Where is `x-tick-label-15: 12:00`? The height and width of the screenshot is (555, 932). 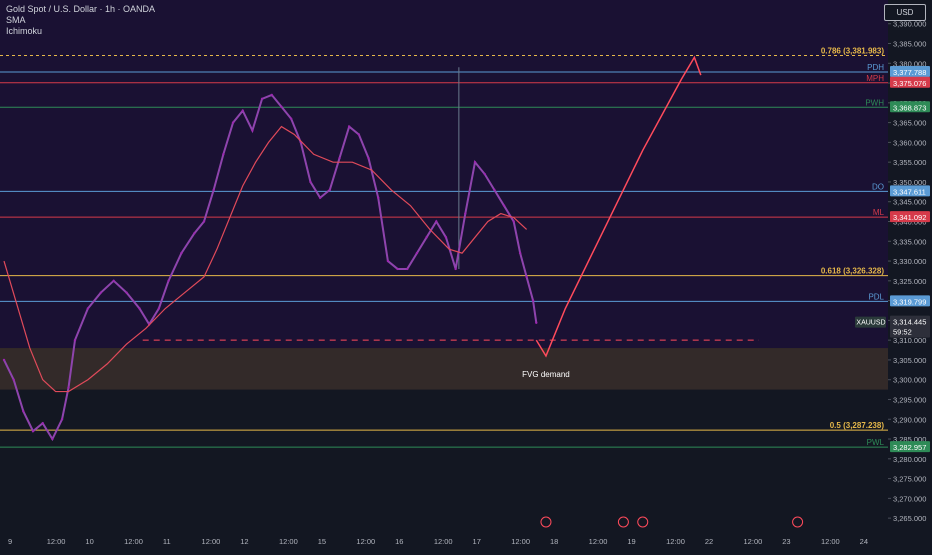
x-tick-label-15: 12:00 is located at coordinates (598, 541).